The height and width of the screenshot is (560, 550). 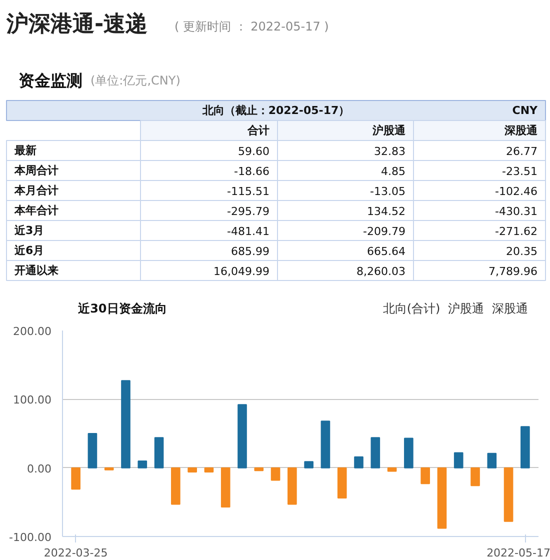 What do you see at coordinates (390, 151) in the screenshot?
I see `text: 32.83` at bounding box center [390, 151].